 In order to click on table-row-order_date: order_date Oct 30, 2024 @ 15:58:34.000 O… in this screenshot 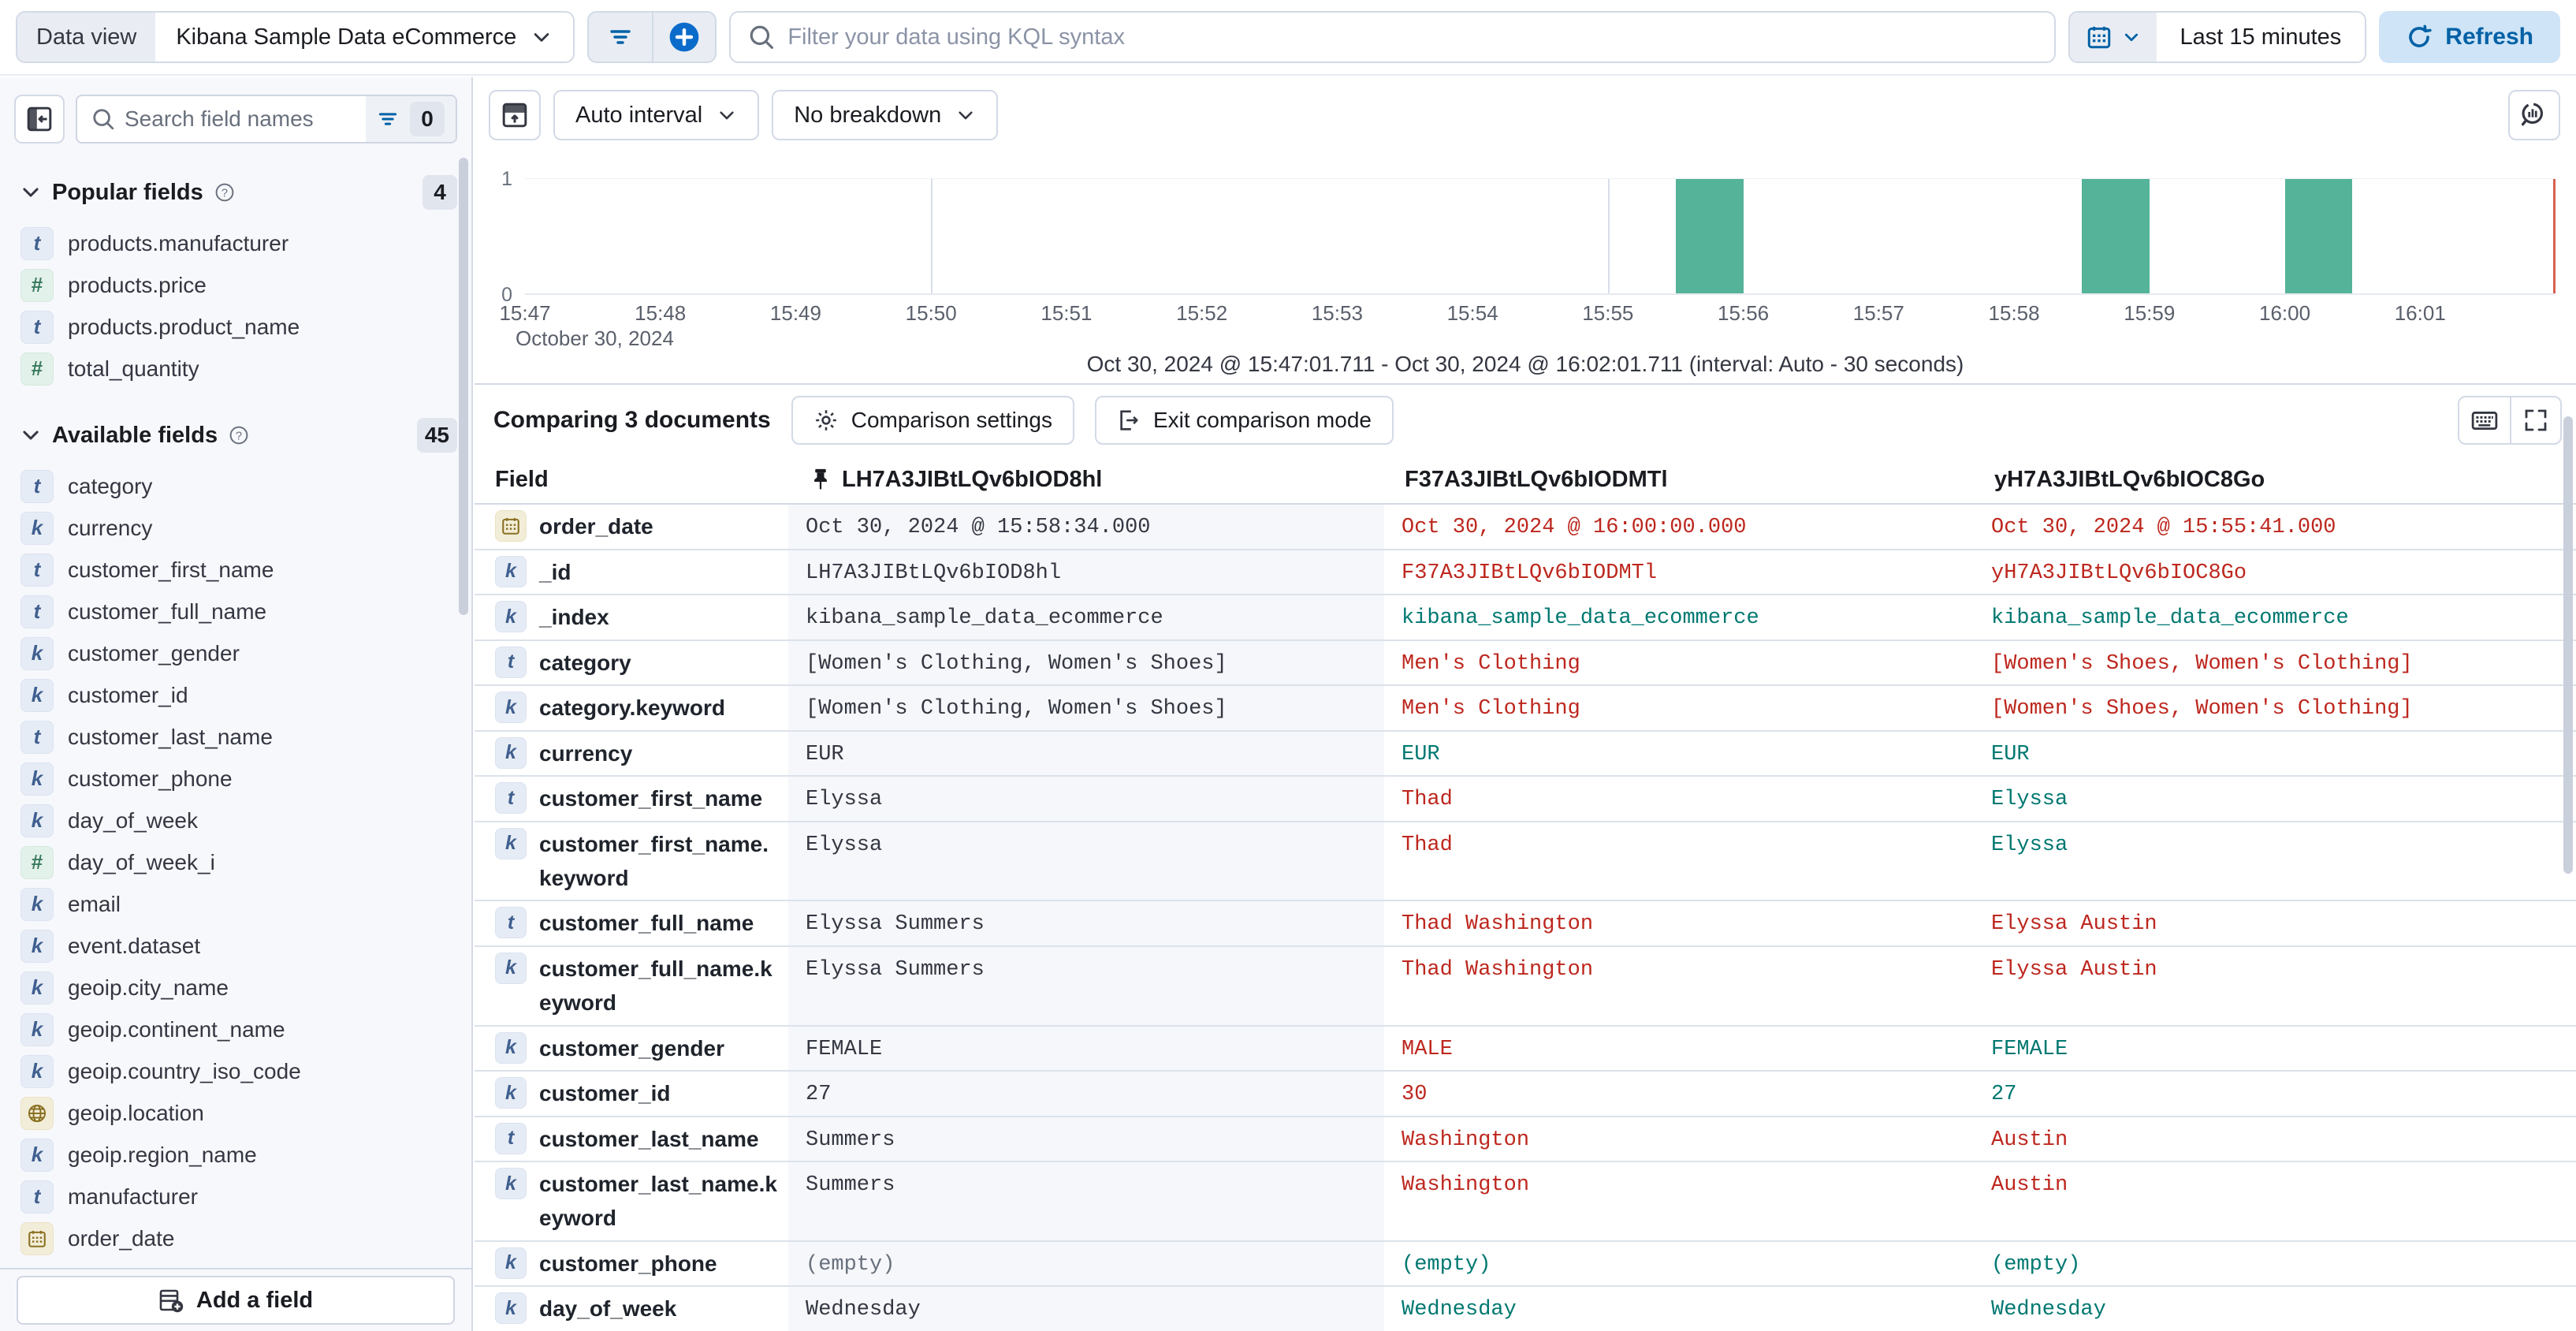, I will do `click(1525, 527)`.